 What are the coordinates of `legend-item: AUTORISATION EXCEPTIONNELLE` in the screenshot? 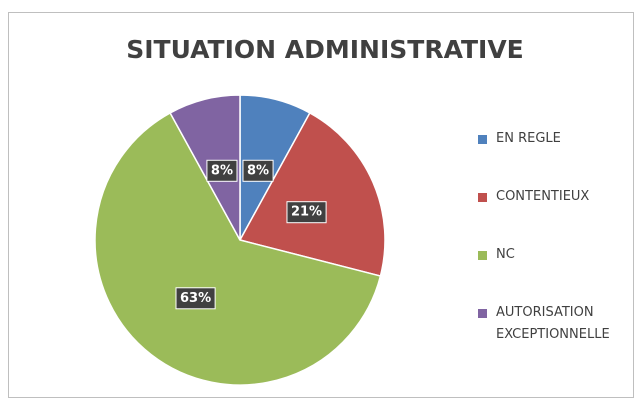 It's located at (553, 331).